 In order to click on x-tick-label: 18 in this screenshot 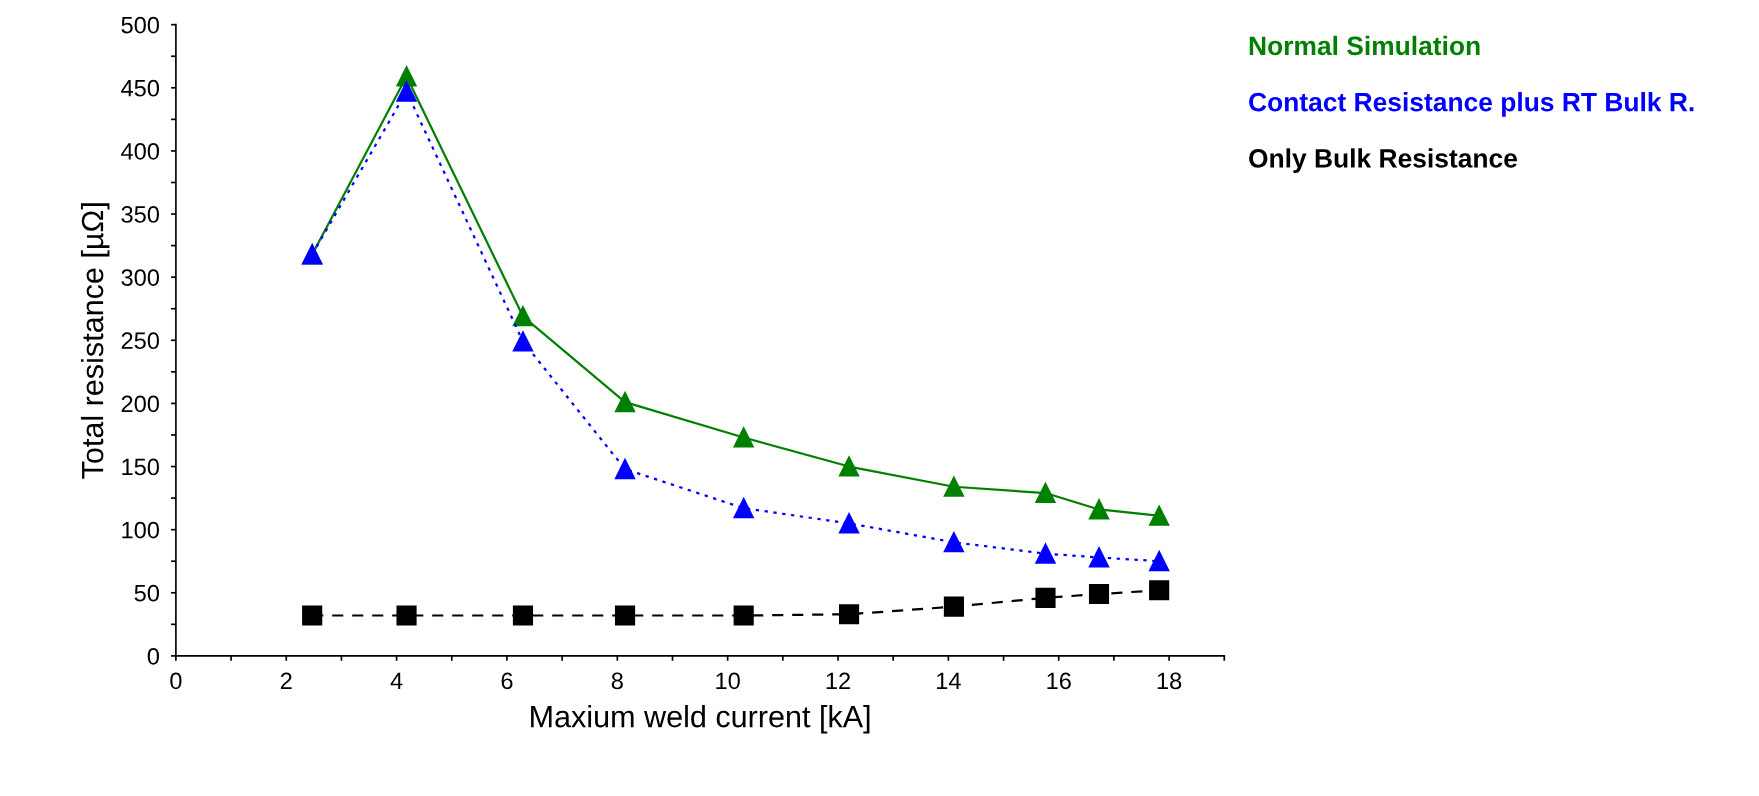, I will do `click(1169, 681)`.